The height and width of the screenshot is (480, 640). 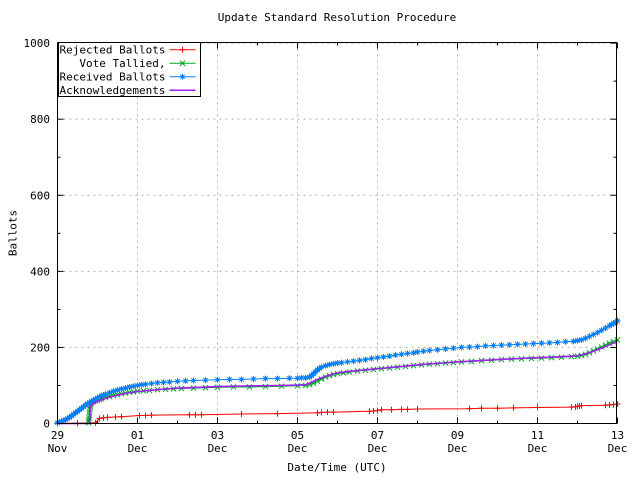 I want to click on x-tick-label-day: 11, so click(x=537, y=435).